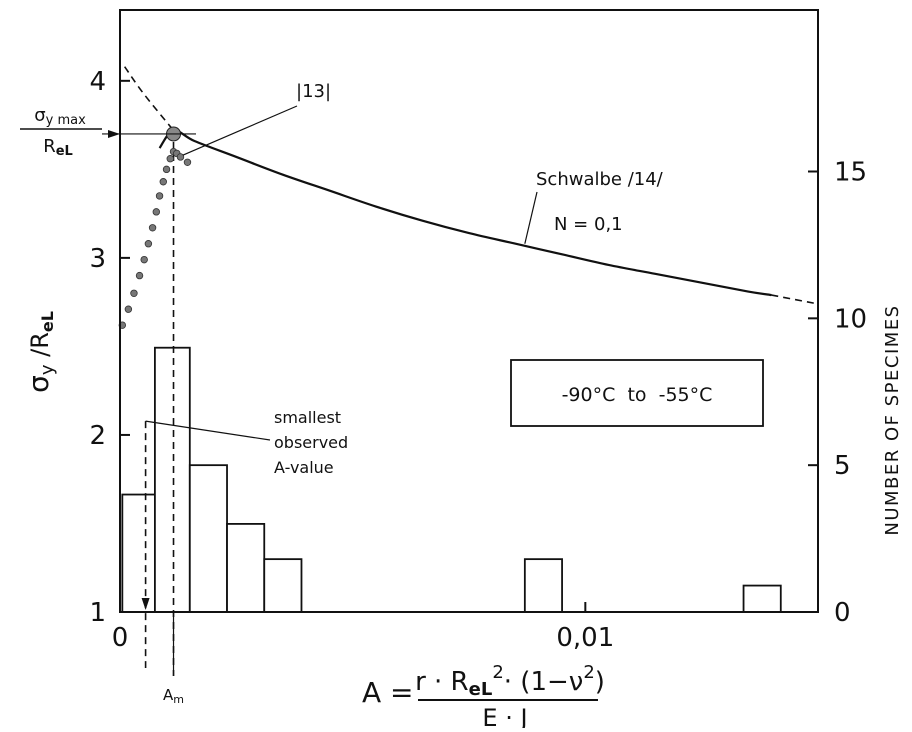 The image size is (912, 732). I want to click on right-tick-label-15: 15, so click(850, 173).